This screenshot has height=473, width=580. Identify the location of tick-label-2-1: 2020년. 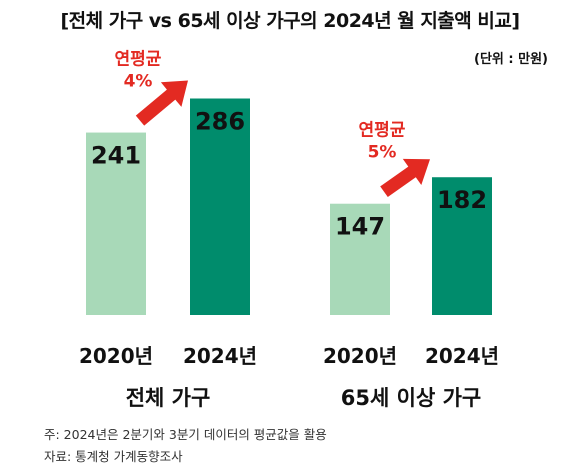
(360, 356).